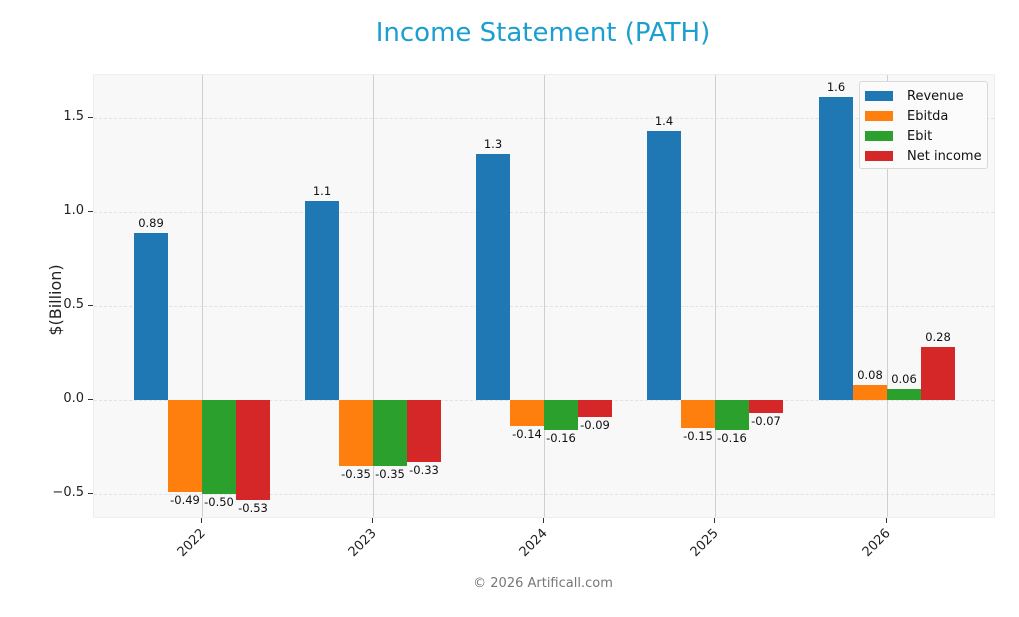 Image resolution: width=1019 pixels, height=617 pixels. I want to click on chart-title: Income Statement (PATH), so click(543, 33).